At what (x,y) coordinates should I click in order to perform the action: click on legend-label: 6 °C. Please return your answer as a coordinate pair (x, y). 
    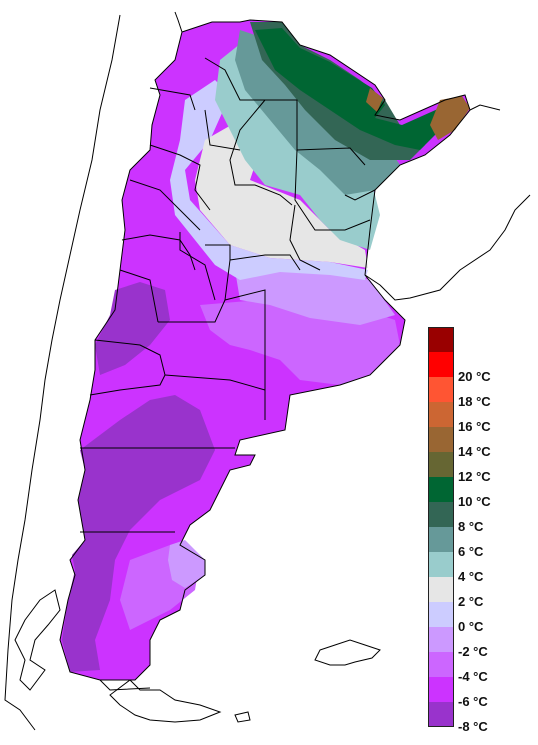
    Looking at the image, I should click on (471, 551).